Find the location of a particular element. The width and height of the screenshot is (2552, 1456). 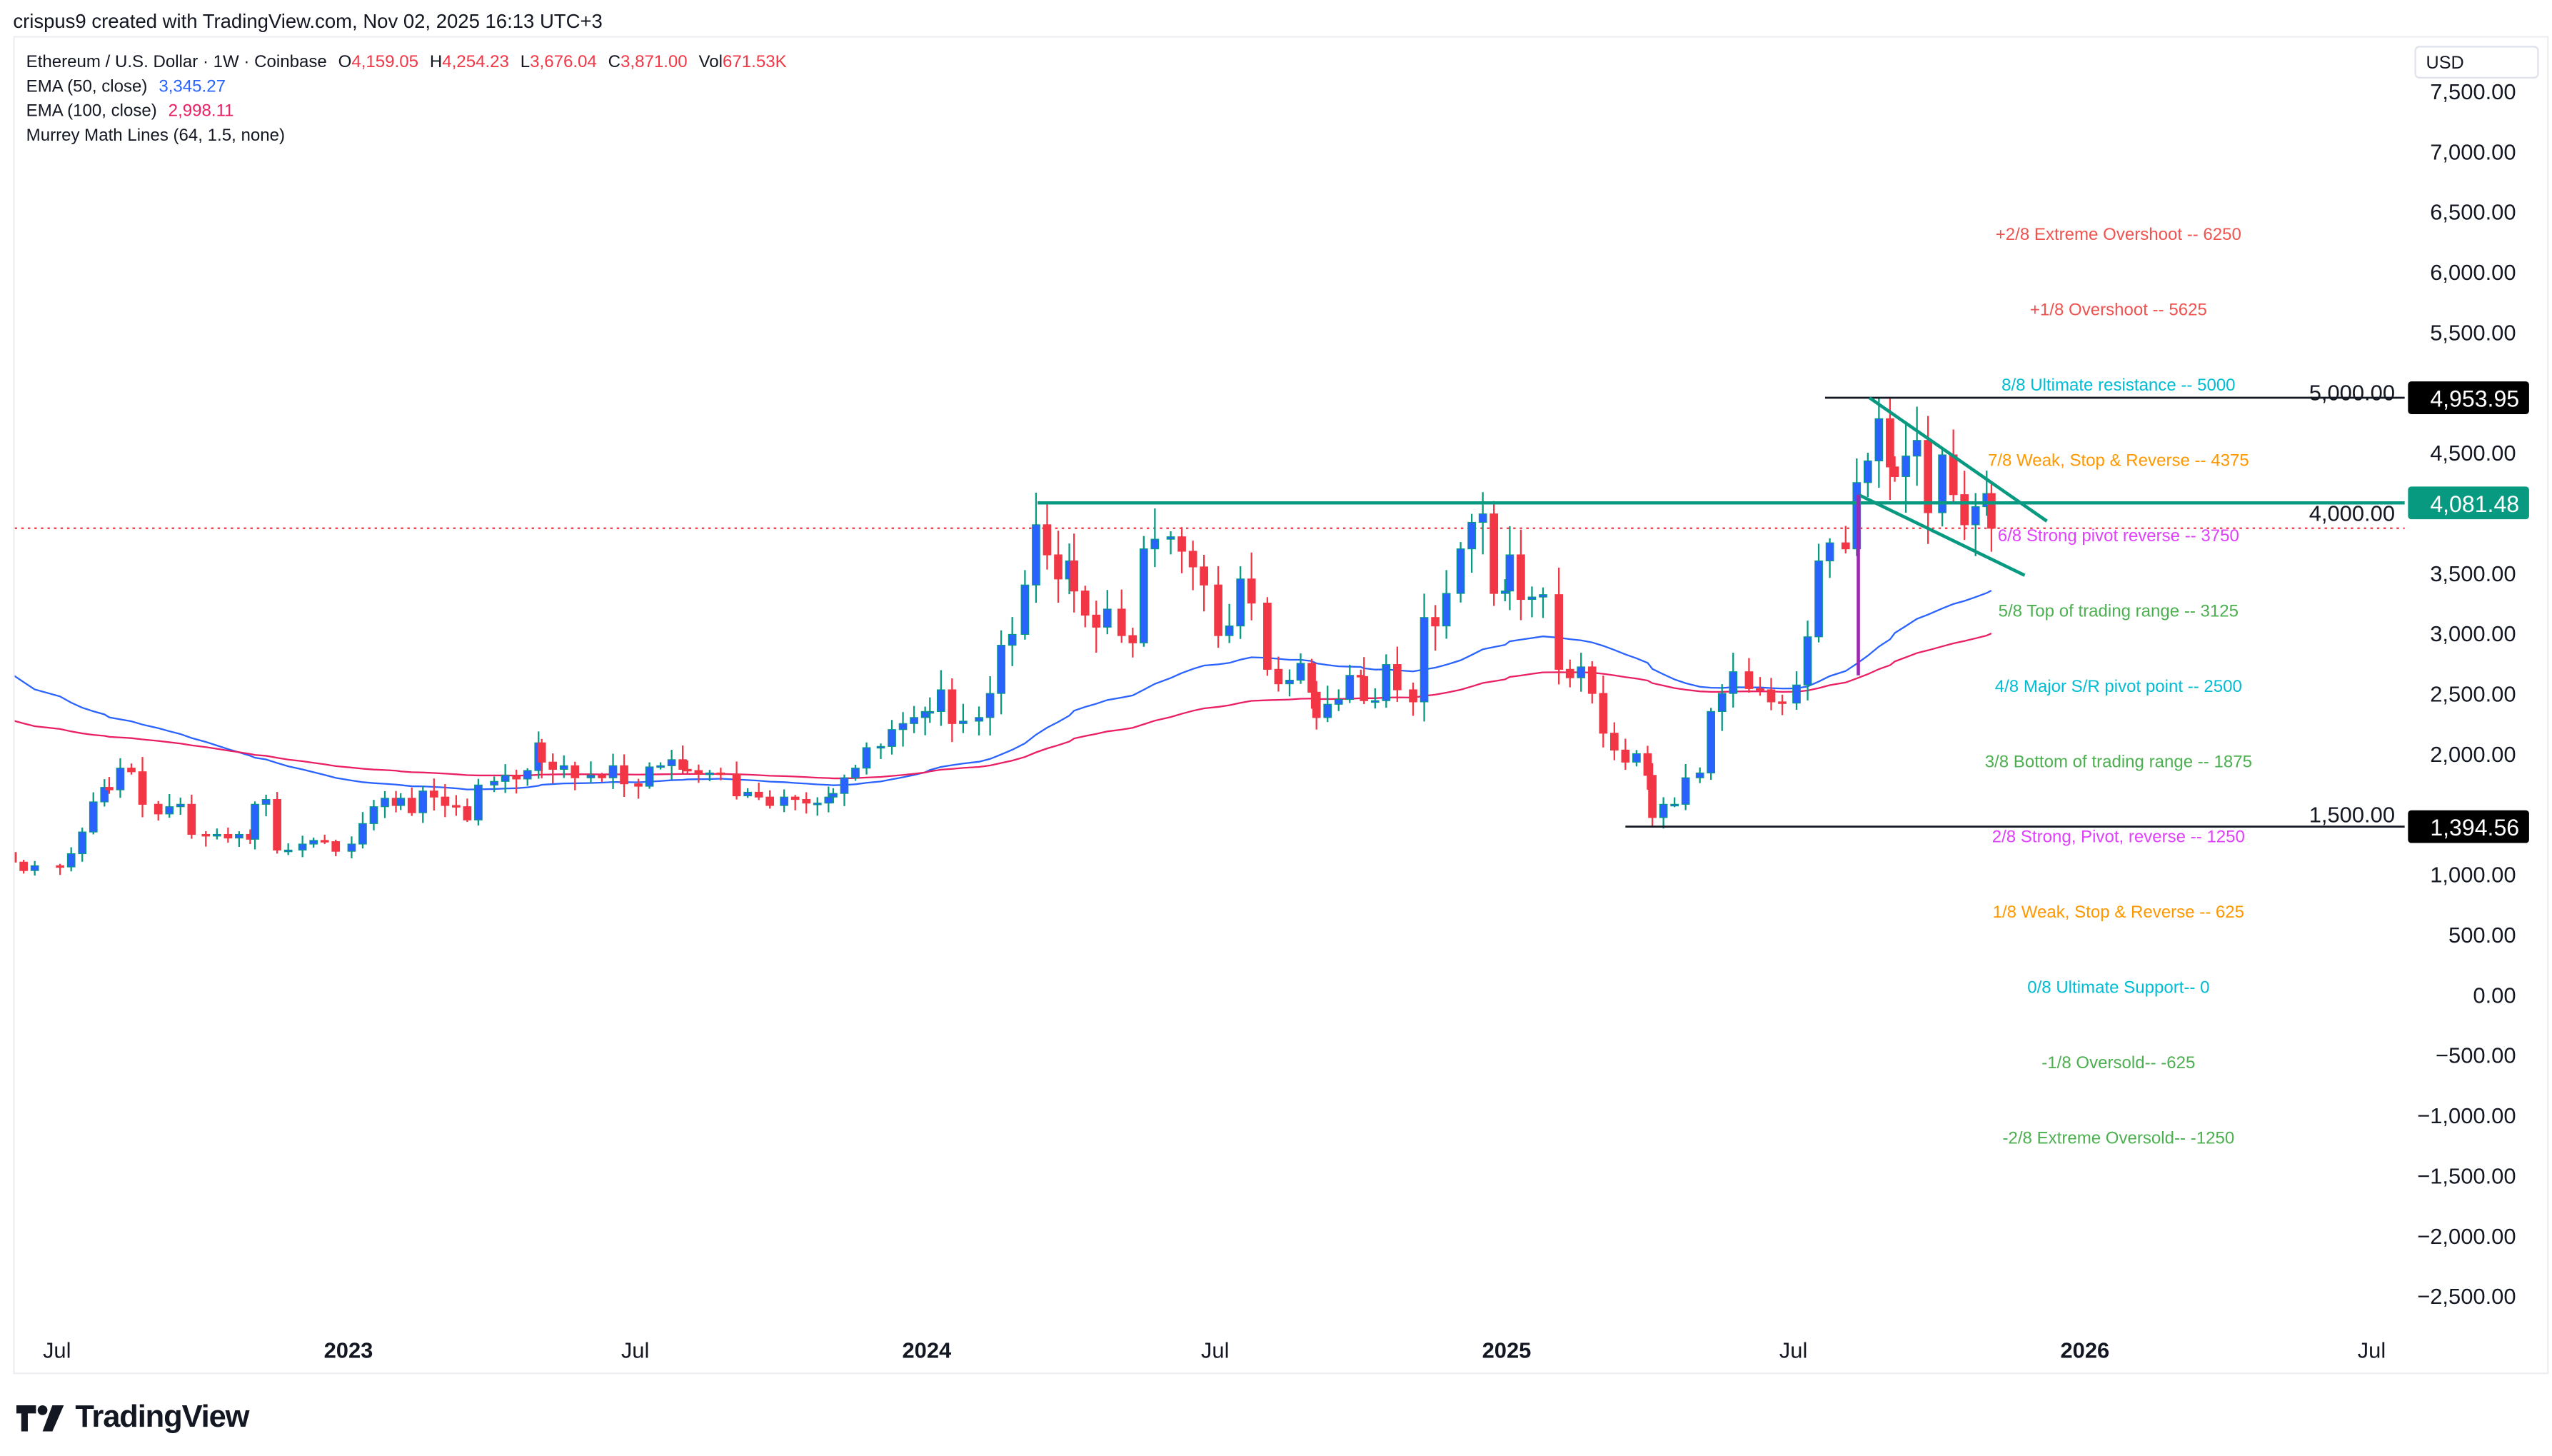

murrey-legend: Murrey Math Lines (64, 1.5, none) is located at coordinates (409, 136).